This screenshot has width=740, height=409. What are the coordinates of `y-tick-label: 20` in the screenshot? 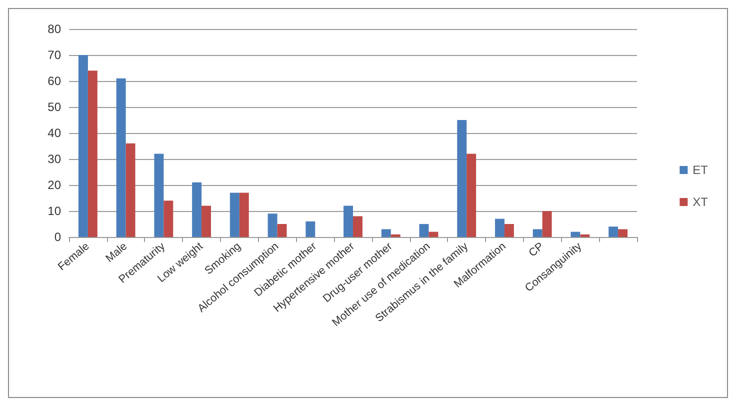 It's located at (55, 185).